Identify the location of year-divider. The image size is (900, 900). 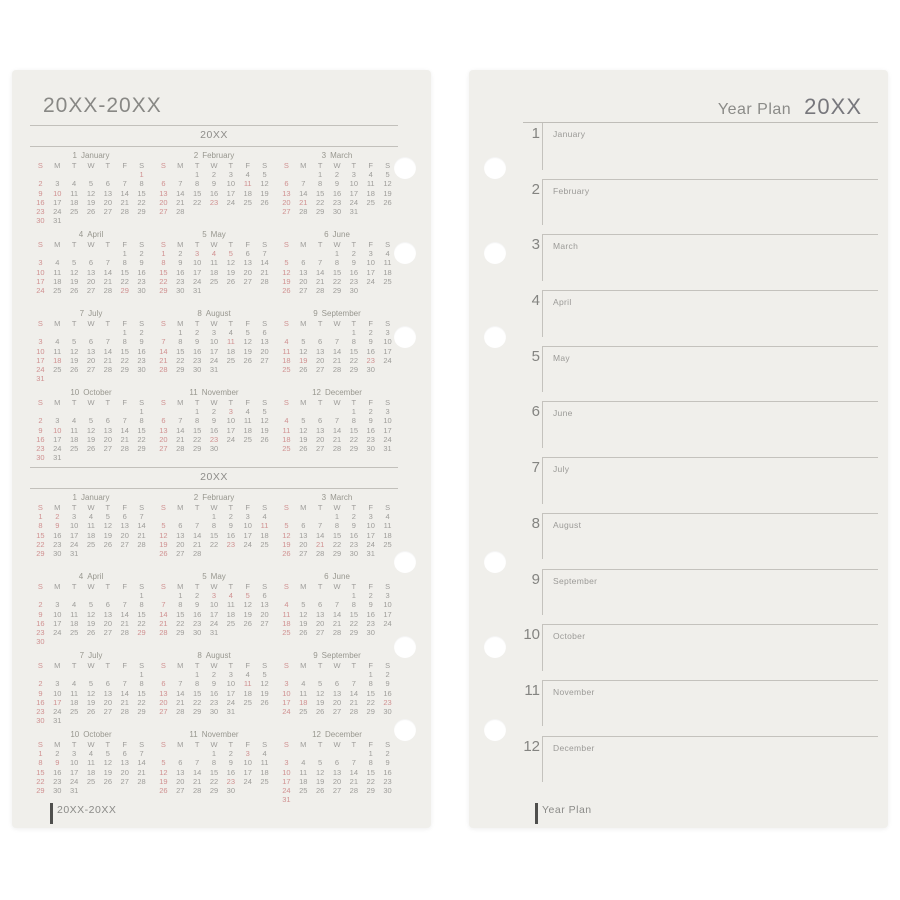
(214, 146).